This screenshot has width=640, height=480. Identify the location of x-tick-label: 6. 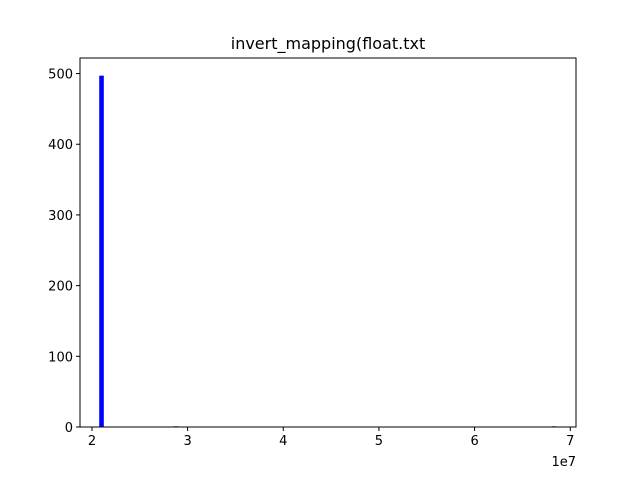
(474, 441).